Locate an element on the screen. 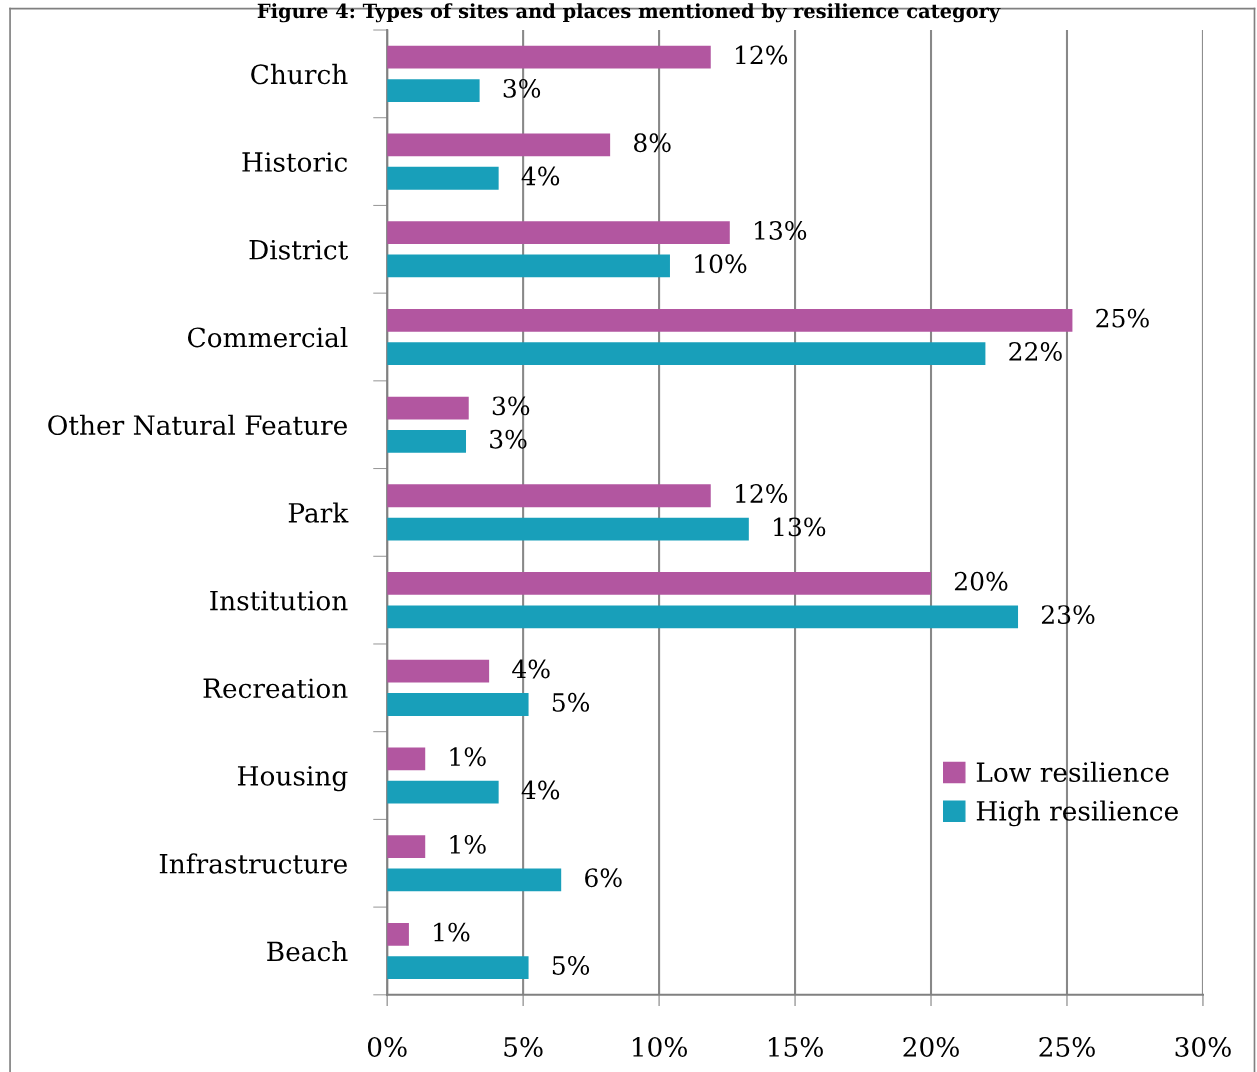 The image size is (1257, 1072). legend-label: High resilience is located at coordinates (1077, 813).